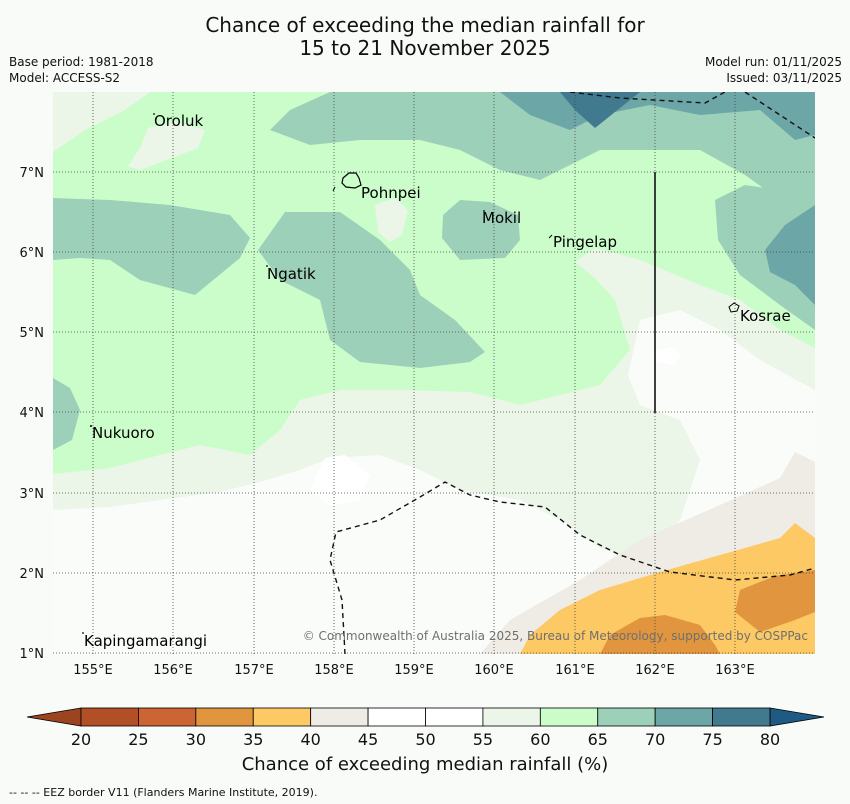 The height and width of the screenshot is (804, 850). What do you see at coordinates (414, 670) in the screenshot?
I see `lon-tick-label: 159°E` at bounding box center [414, 670].